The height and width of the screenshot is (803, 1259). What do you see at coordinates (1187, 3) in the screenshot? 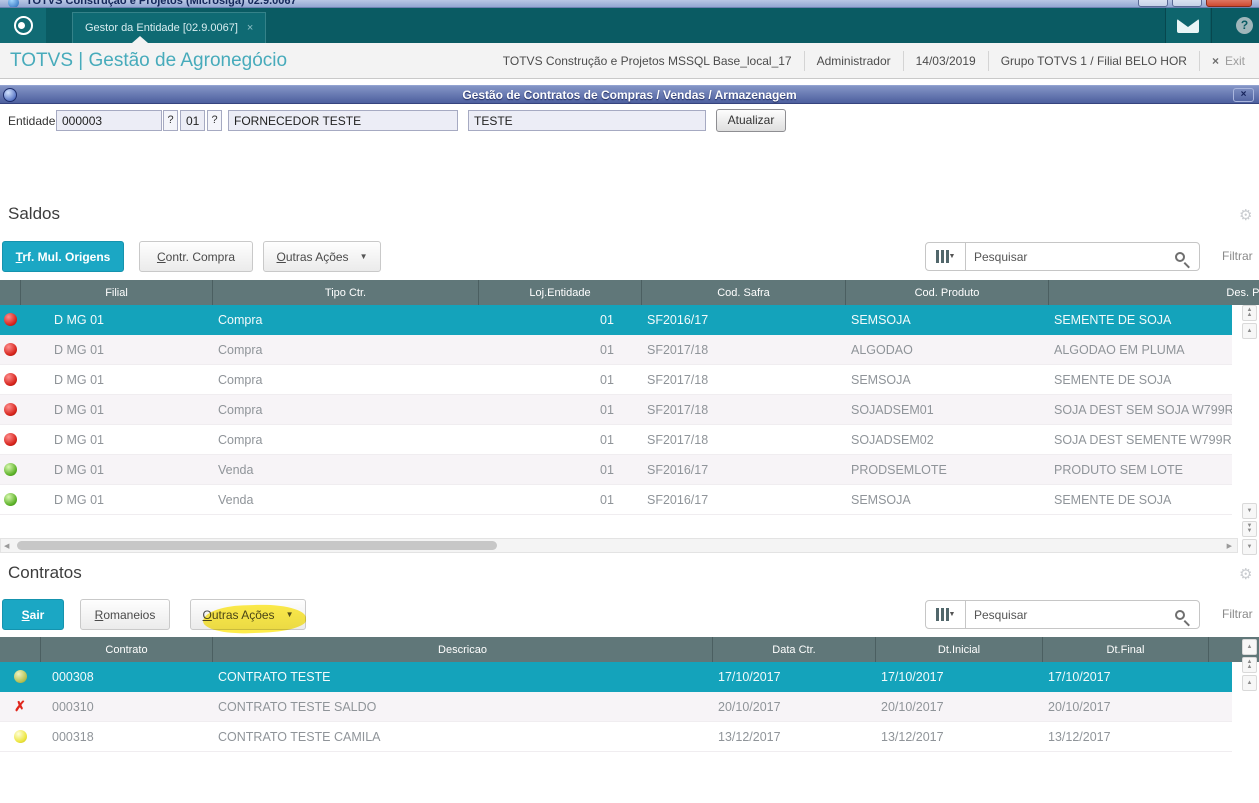
I see `window-maximize-button` at bounding box center [1187, 3].